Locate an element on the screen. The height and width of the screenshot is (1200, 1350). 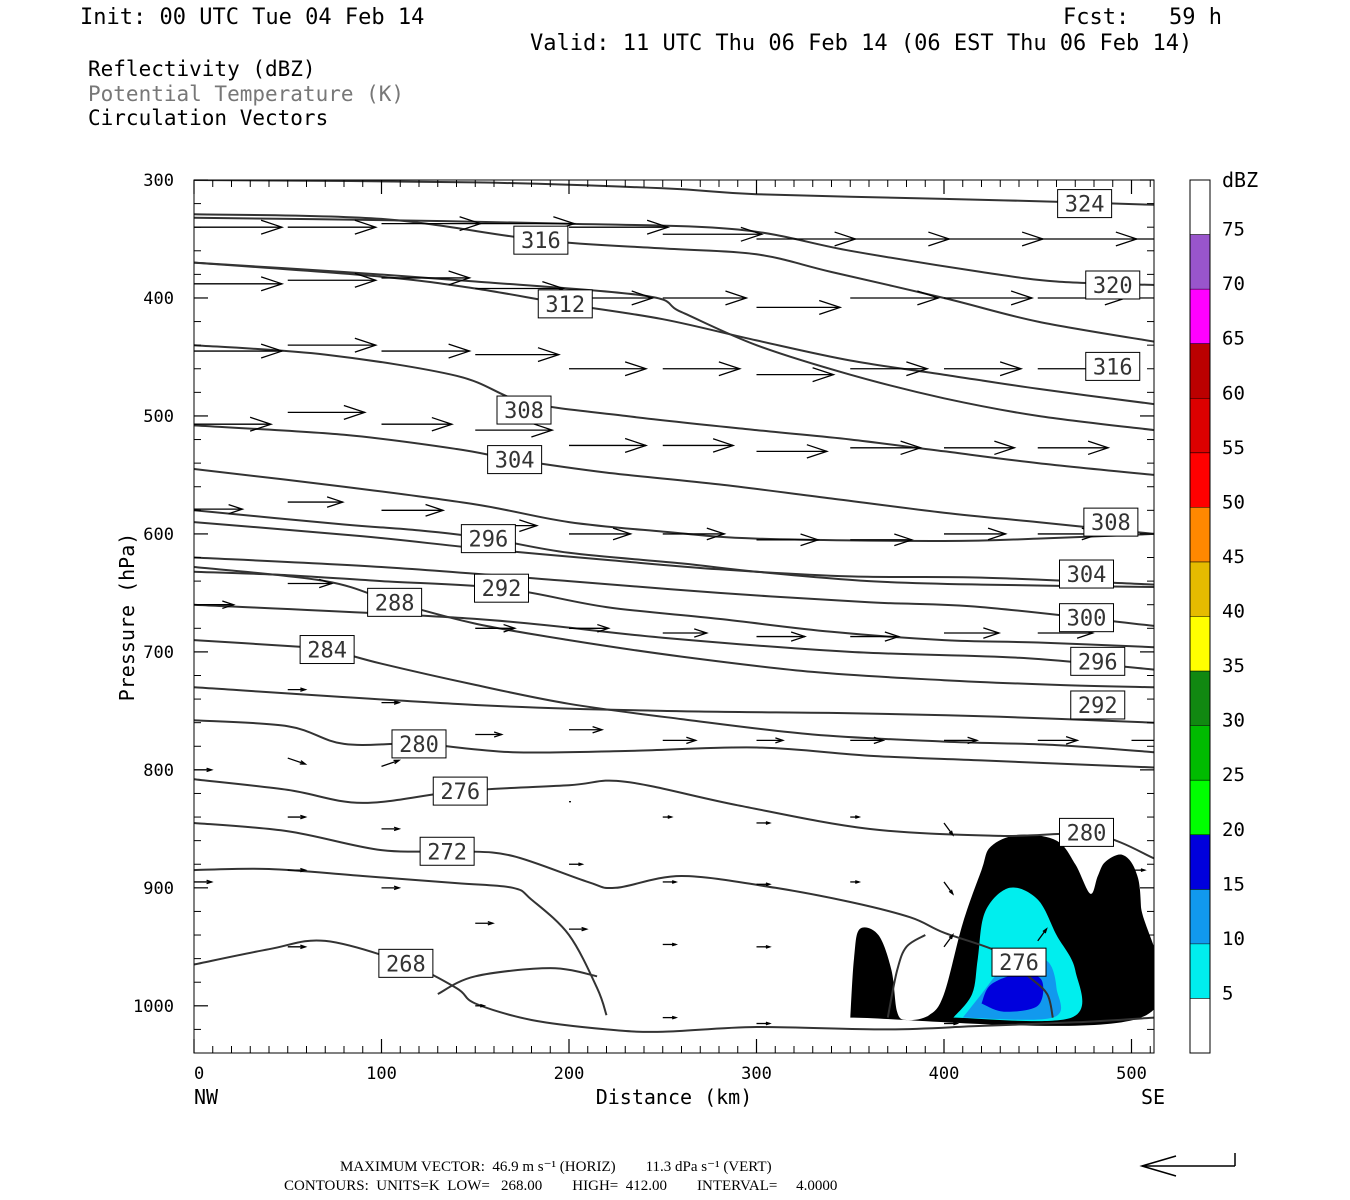
svg-text: 316 is located at coordinates (541, 241).